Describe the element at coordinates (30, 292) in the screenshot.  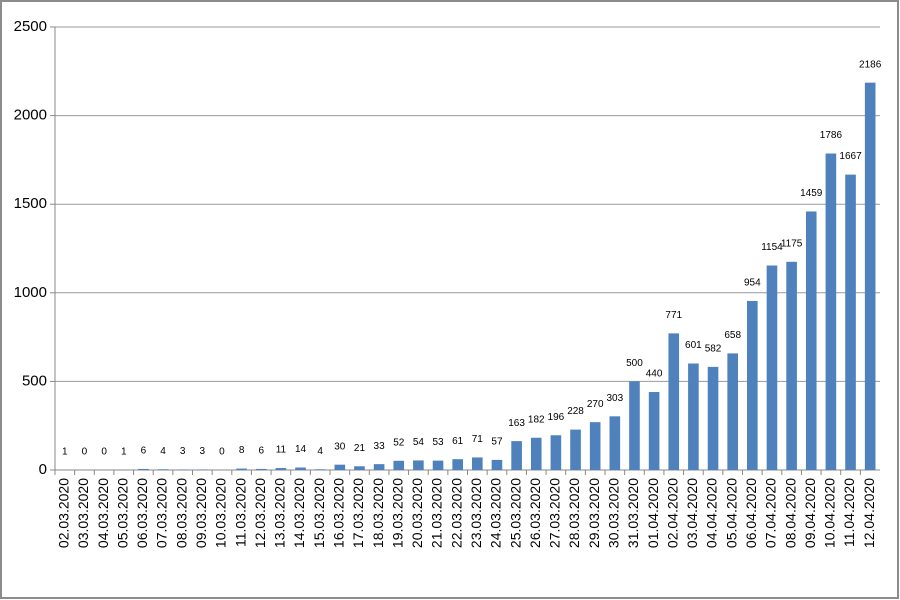
I see `y-tick-label: 1000` at that location.